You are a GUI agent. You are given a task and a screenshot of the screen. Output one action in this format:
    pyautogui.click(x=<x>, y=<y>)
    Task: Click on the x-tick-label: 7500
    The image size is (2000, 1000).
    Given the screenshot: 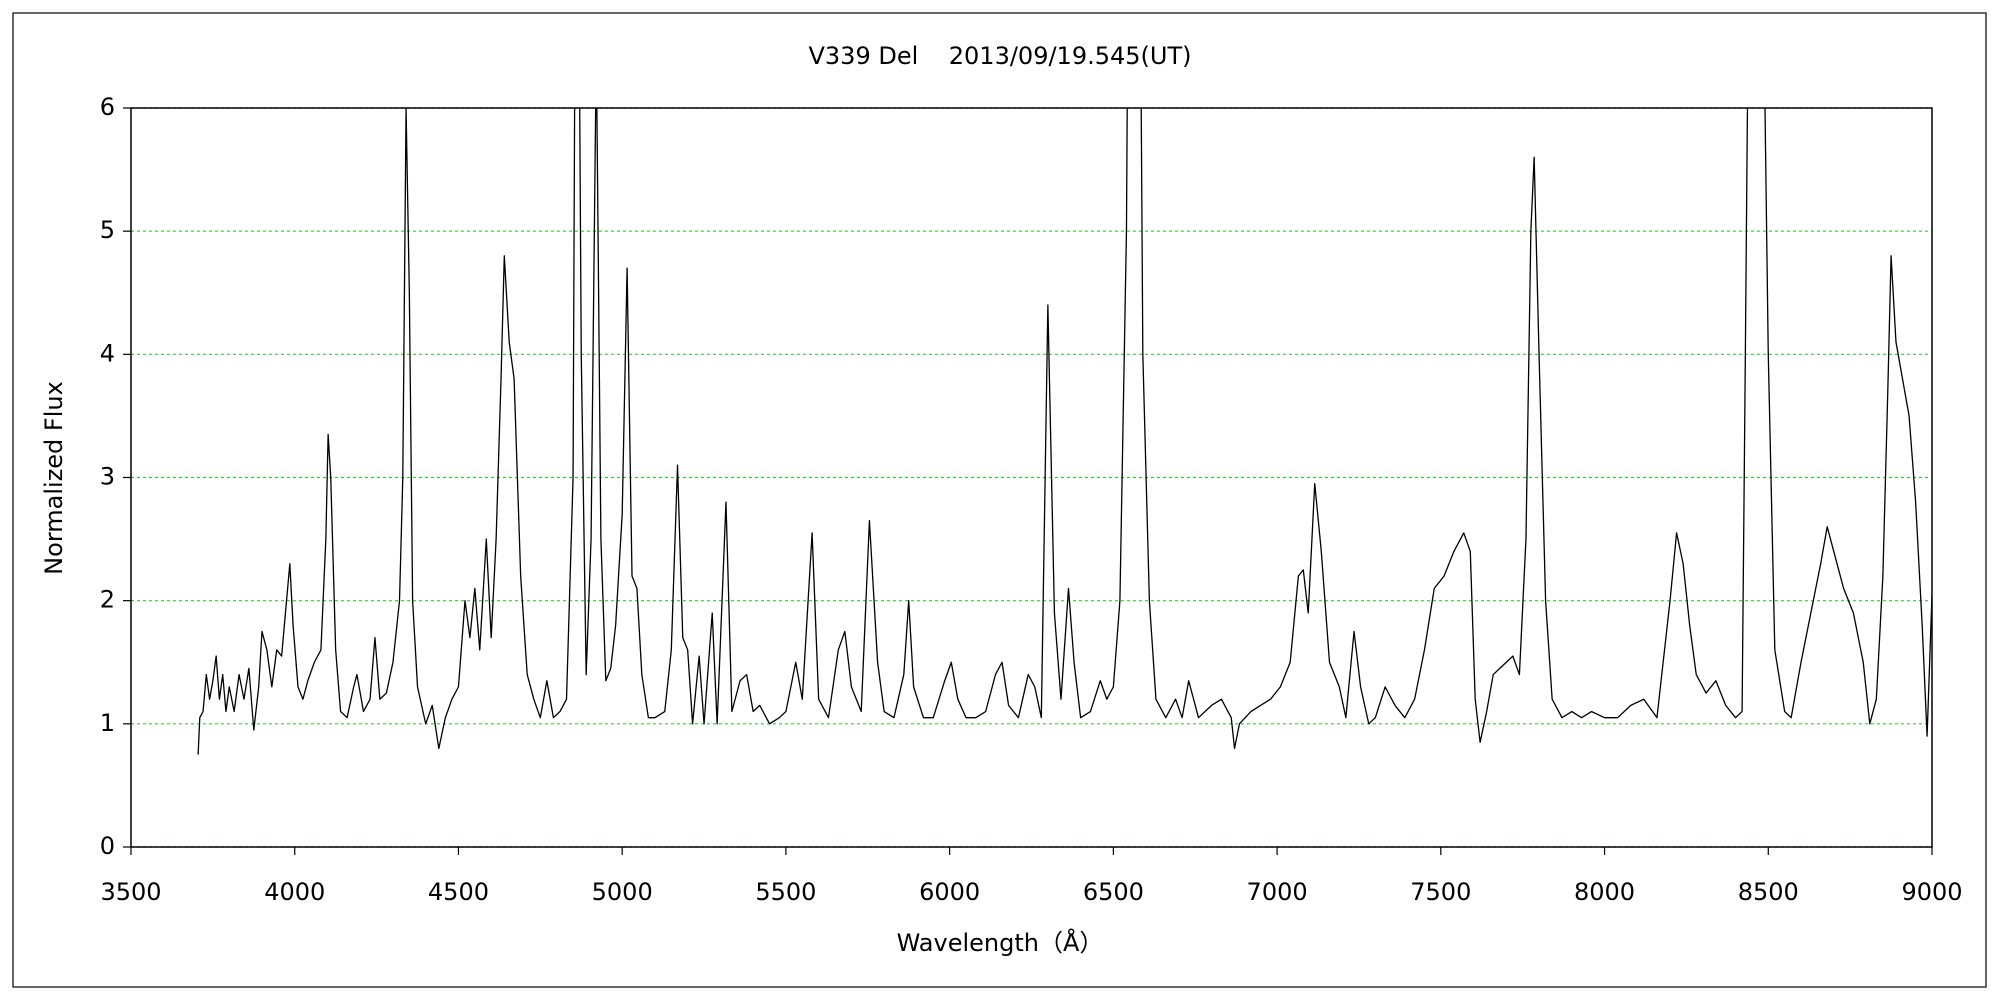 What is the action you would take?
    pyautogui.click(x=1440, y=892)
    